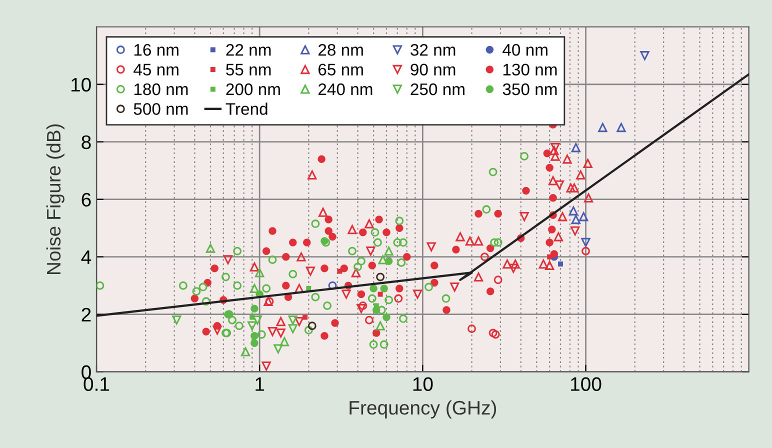 The width and height of the screenshot is (772, 448). Describe the element at coordinates (81, 85) in the screenshot. I see `y-tick-label: 10` at that location.